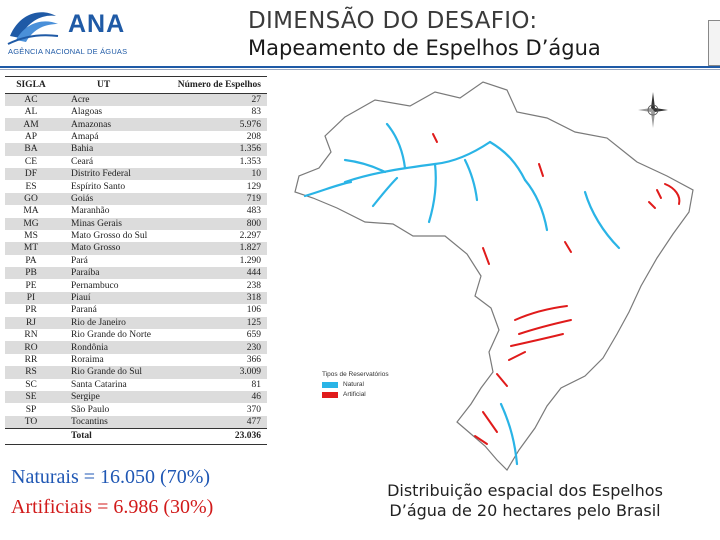 The width and height of the screenshot is (720, 540). I want to click on table-cell-sigla: SE, so click(31, 397).